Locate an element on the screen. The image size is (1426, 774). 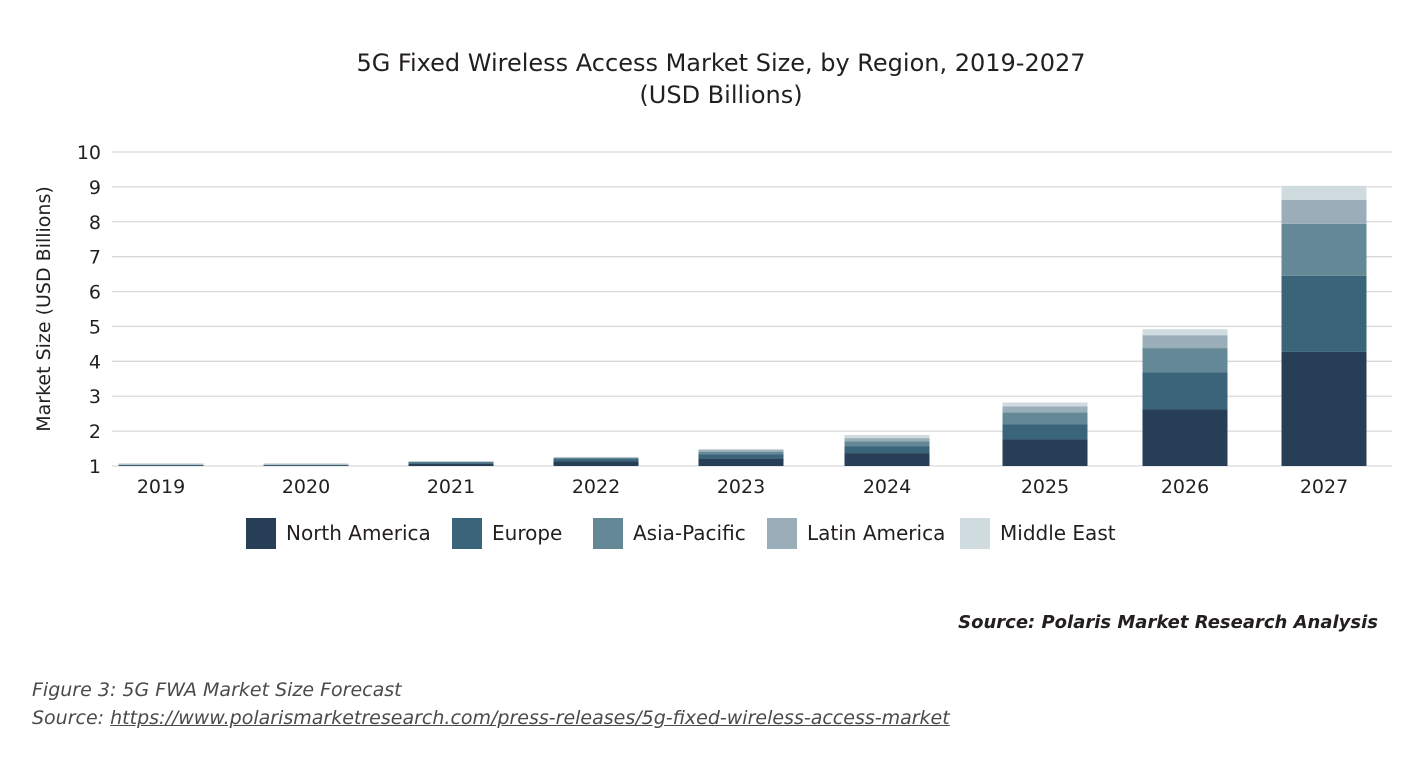
legend-item-latin-america: Latin America is located at coordinates (856, 533).